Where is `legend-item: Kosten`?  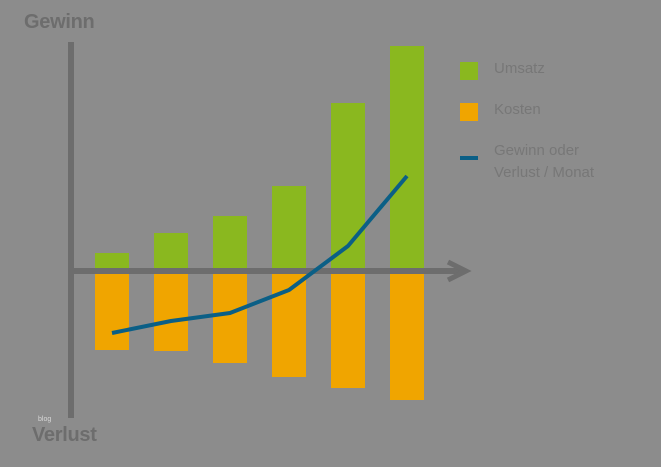 legend-item: Kosten is located at coordinates (560, 109).